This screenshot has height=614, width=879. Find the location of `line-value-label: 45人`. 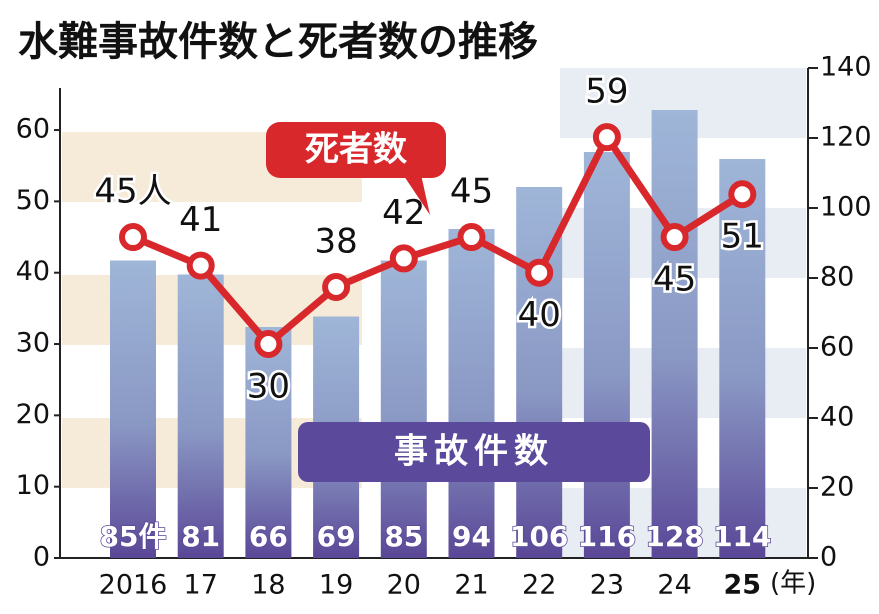

line-value-label: 45人 is located at coordinates (132, 192).